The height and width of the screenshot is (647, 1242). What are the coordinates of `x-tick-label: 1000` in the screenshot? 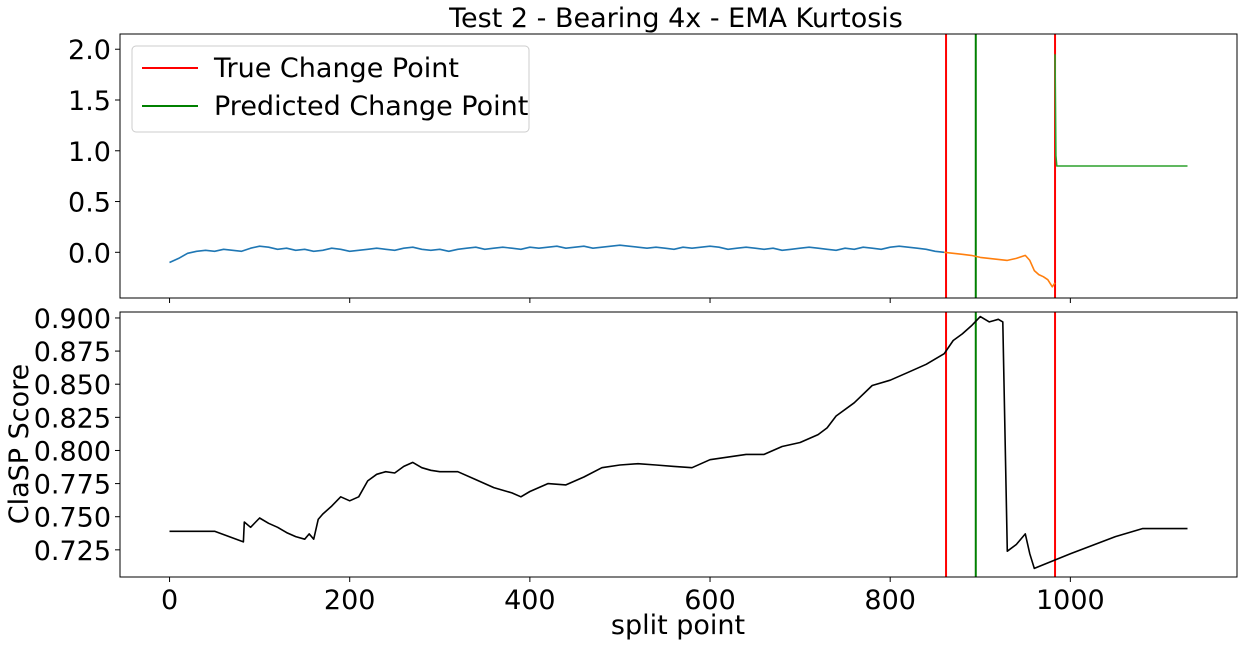 It's located at (1070, 600).